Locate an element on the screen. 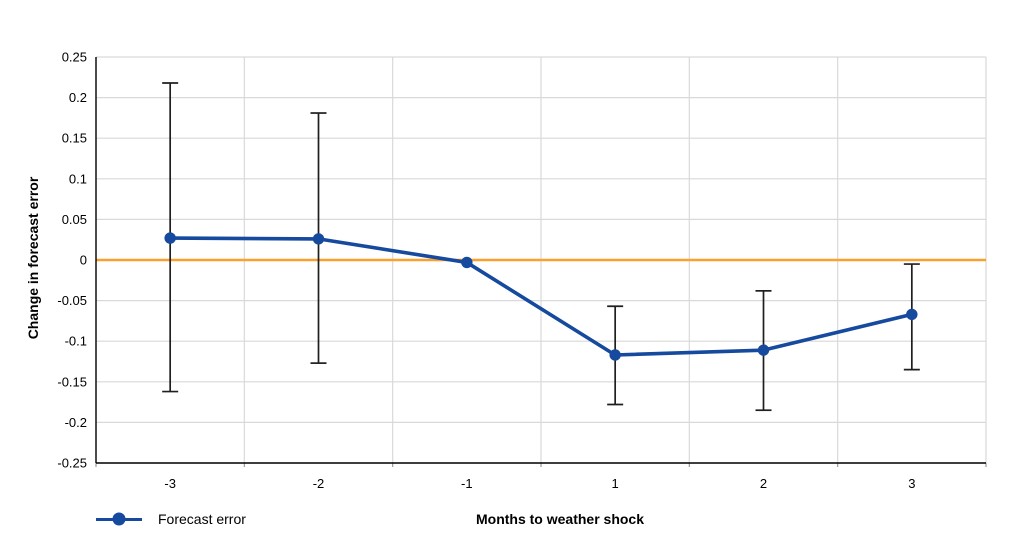 The width and height of the screenshot is (1024, 536). y-tick-label: 0.2 is located at coordinates (78, 97).